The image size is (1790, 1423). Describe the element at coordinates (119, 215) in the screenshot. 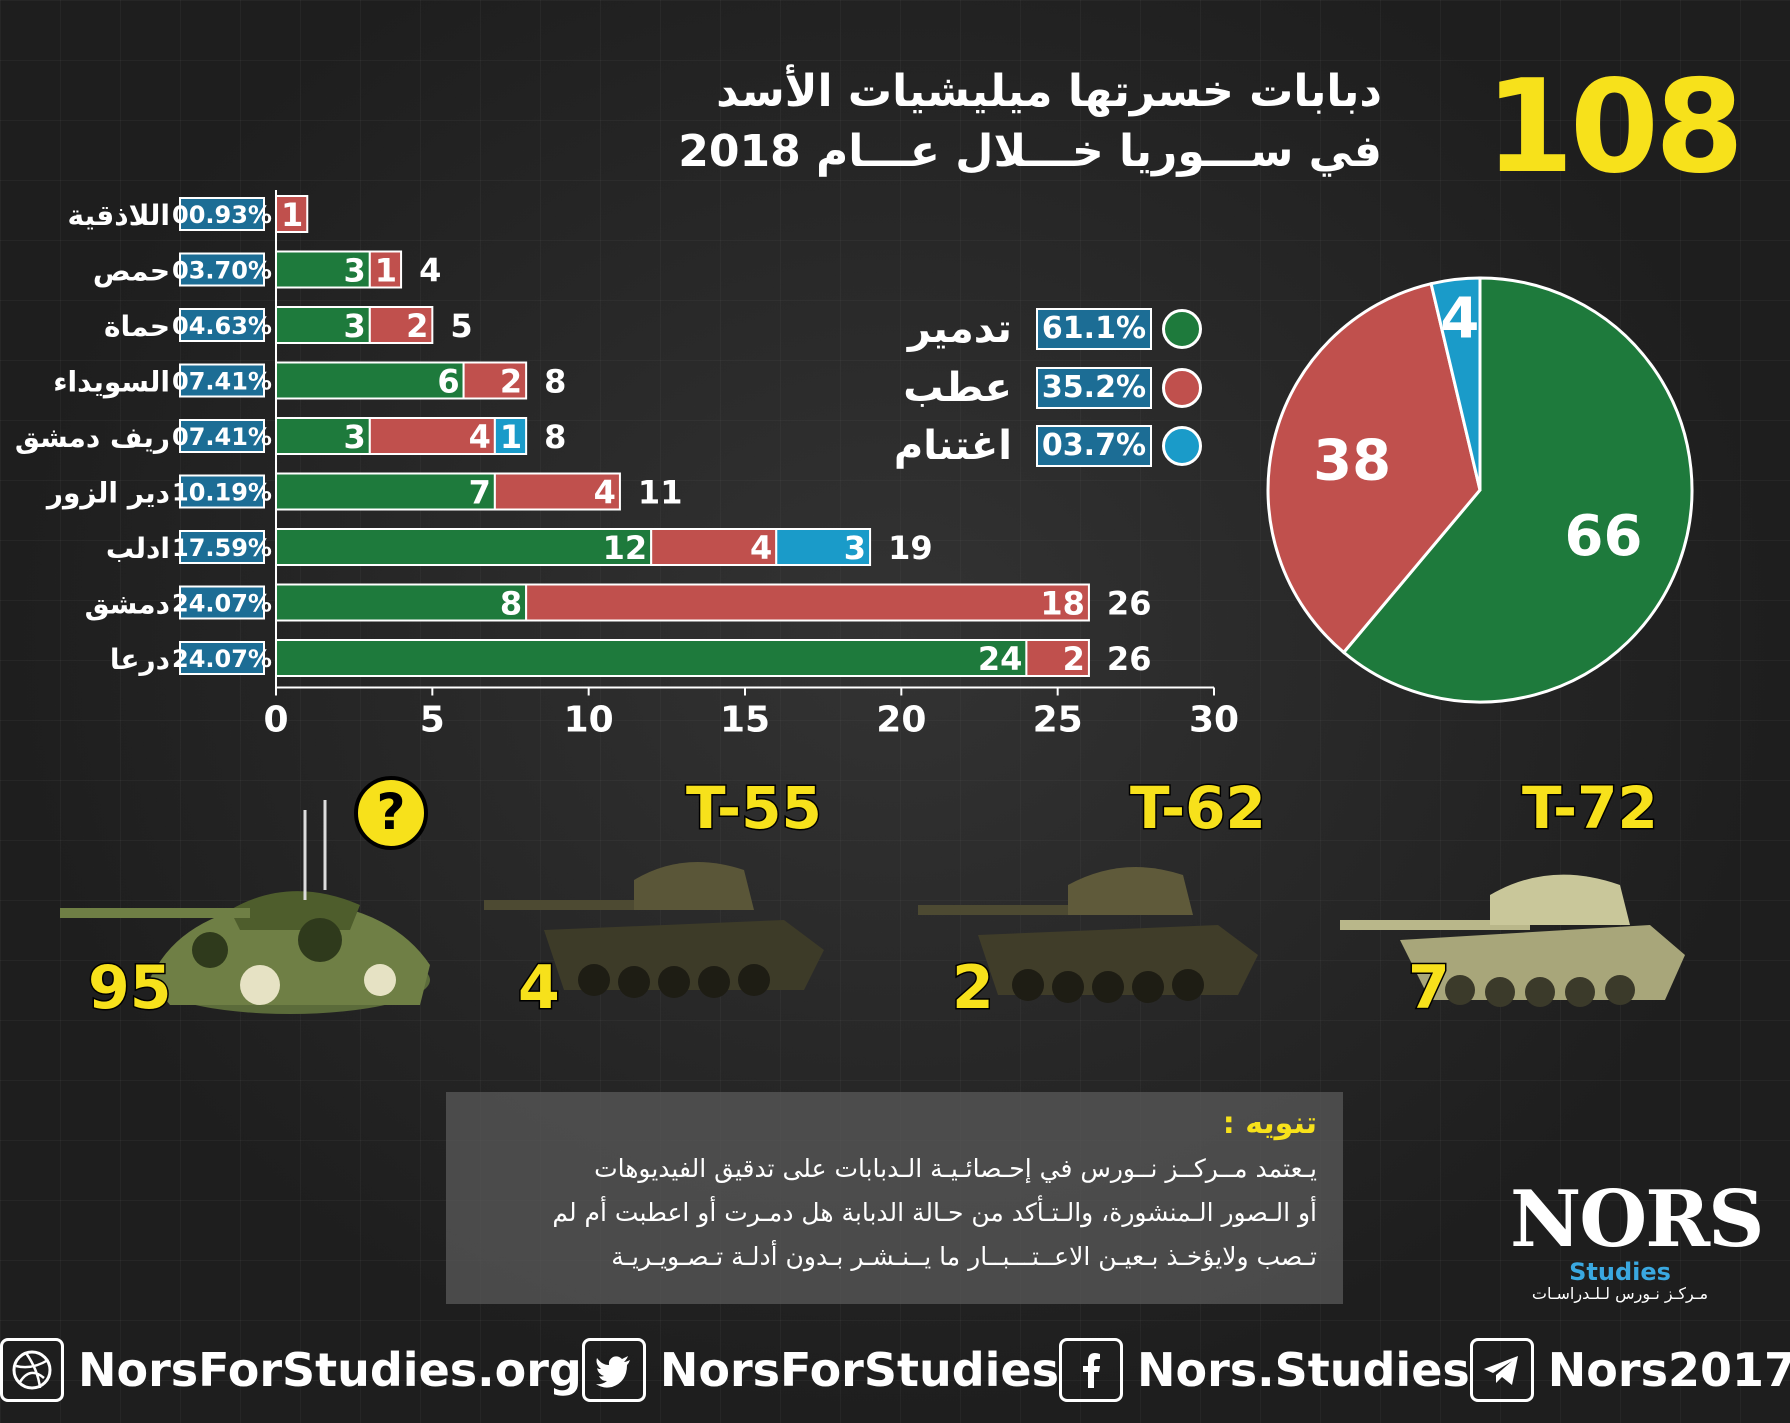

I see `category-label: اللاذقية` at that location.